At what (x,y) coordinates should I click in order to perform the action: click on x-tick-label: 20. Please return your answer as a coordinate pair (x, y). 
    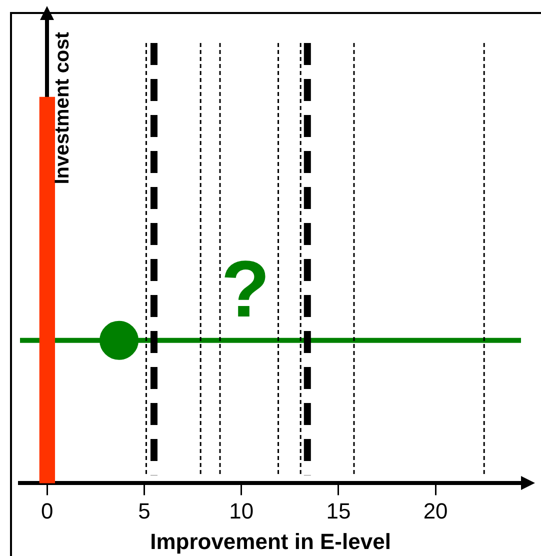
    Looking at the image, I should click on (435, 511).